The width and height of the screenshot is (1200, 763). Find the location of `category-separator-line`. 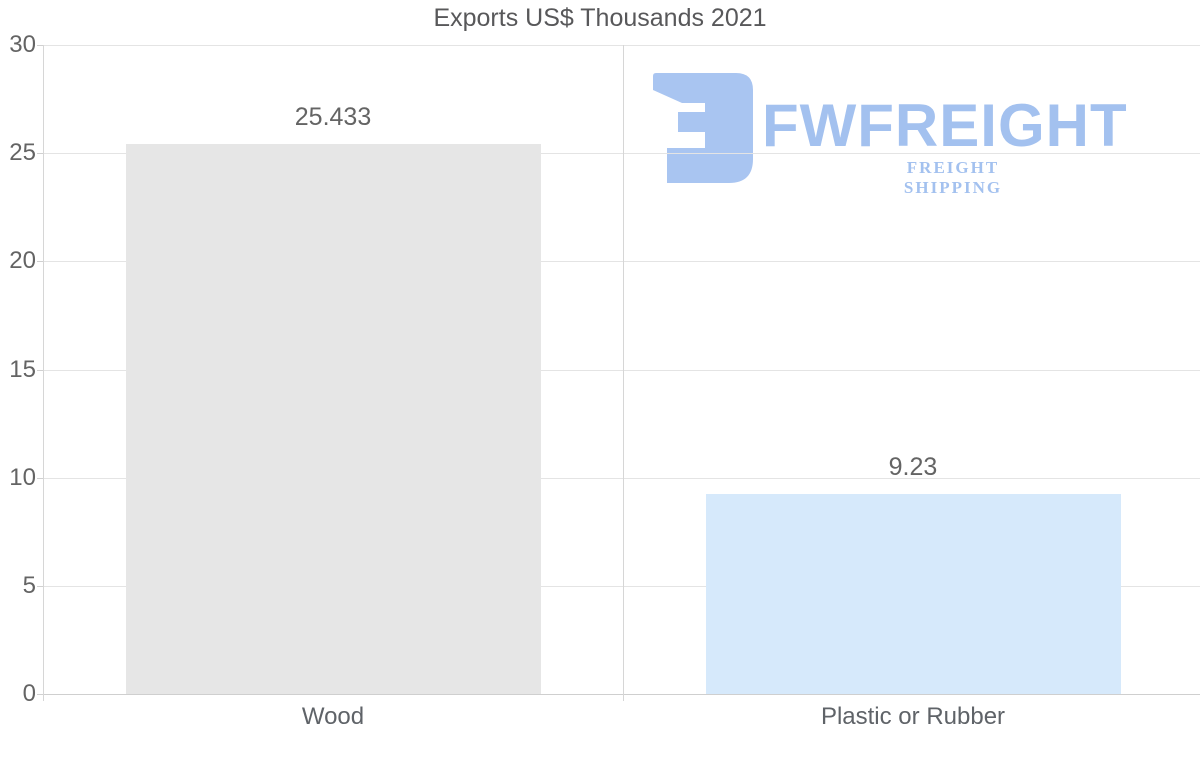

category-separator-line is located at coordinates (623, 373).